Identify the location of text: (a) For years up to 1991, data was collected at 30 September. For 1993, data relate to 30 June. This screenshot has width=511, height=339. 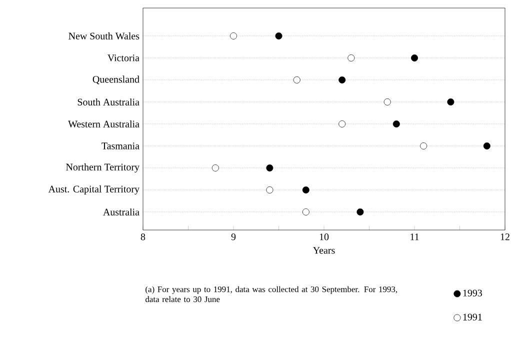
(272, 294).